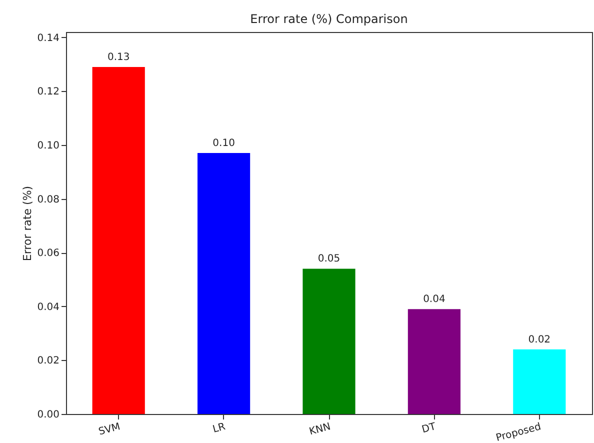 The image size is (594, 443). Describe the element at coordinates (48, 361) in the screenshot. I see `y-tick-label: 0.02` at that location.